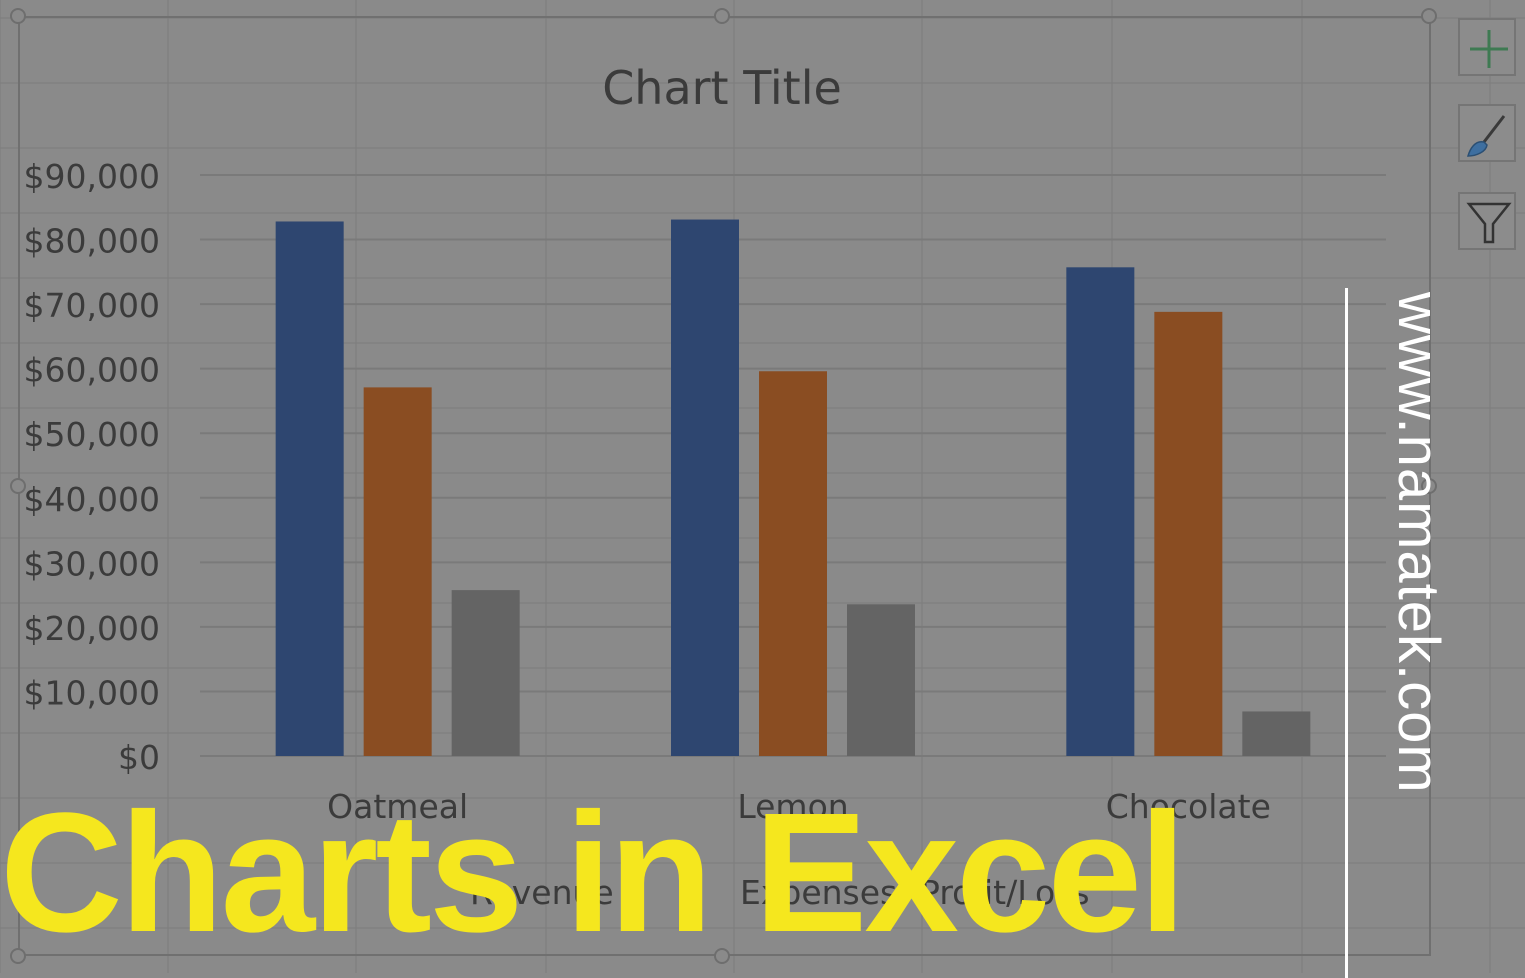 The image size is (1525, 978). What do you see at coordinates (92, 499) in the screenshot?
I see `y-tick-label: $40,000` at bounding box center [92, 499].